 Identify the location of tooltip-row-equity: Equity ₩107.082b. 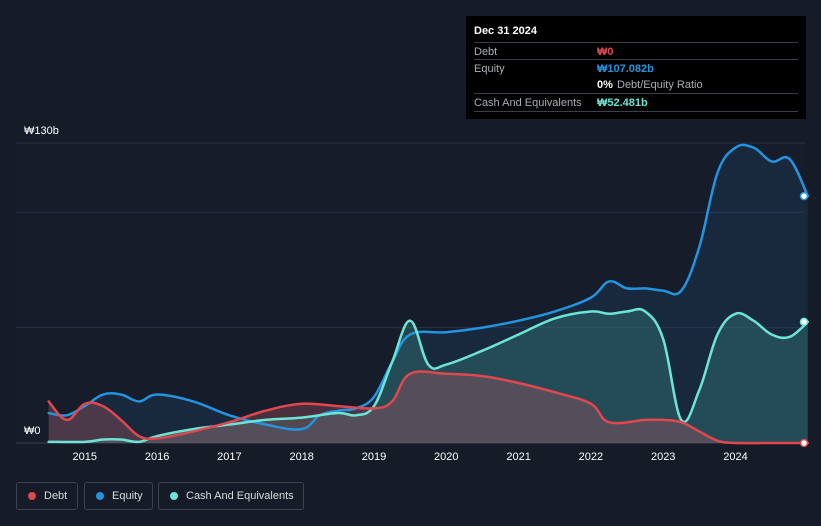
(636, 68).